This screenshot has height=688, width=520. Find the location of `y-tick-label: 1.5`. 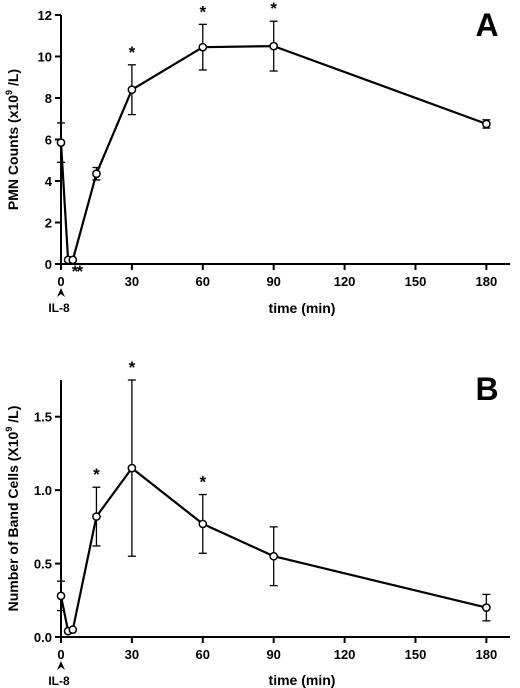

y-tick-label: 1.5 is located at coordinates (43, 417).